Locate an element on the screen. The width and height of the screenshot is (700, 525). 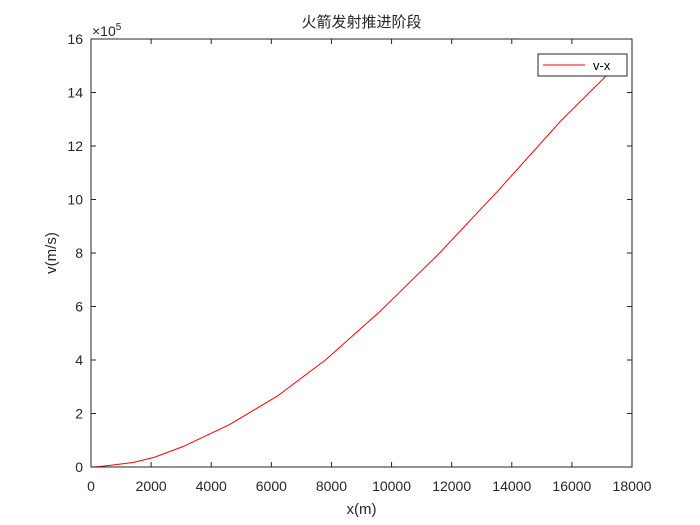
x-tick-label: 2000 is located at coordinates (151, 486).